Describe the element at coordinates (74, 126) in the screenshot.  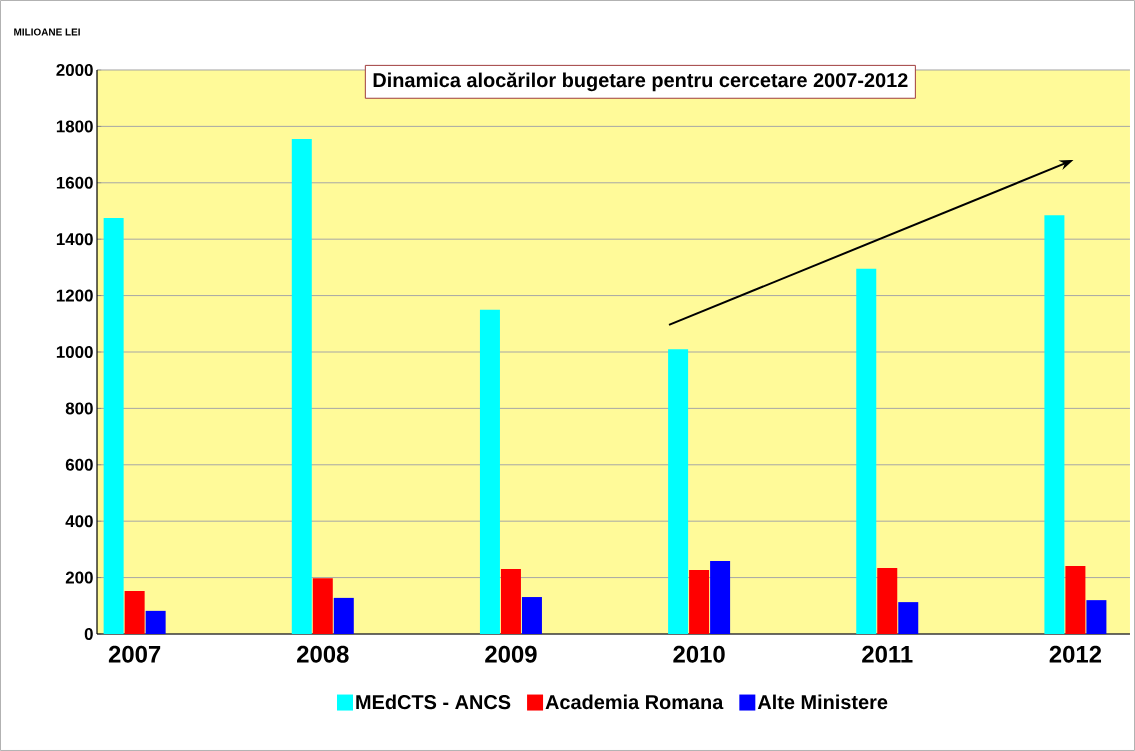
I see `y-tick-label: 1800` at that location.